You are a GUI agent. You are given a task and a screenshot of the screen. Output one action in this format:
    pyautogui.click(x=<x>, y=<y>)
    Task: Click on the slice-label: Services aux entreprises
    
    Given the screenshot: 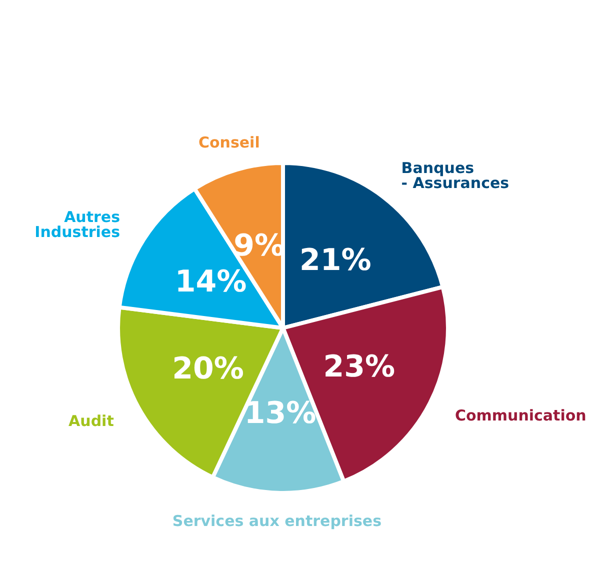 What is the action you would take?
    pyautogui.click(x=277, y=521)
    